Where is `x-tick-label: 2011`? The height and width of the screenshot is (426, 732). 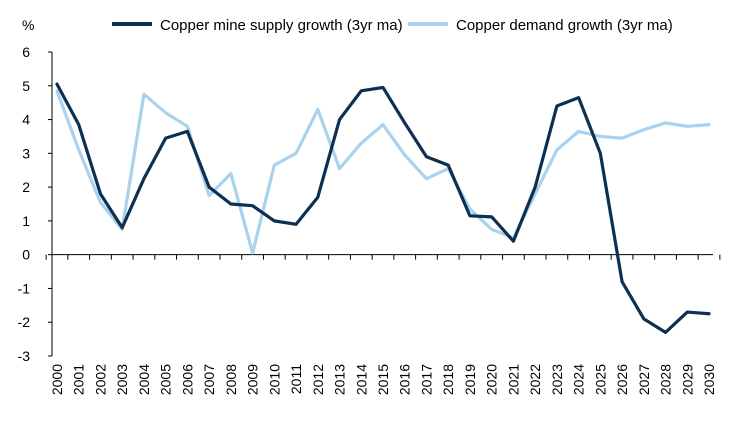
x-tick-label: 2011 is located at coordinates (296, 379).